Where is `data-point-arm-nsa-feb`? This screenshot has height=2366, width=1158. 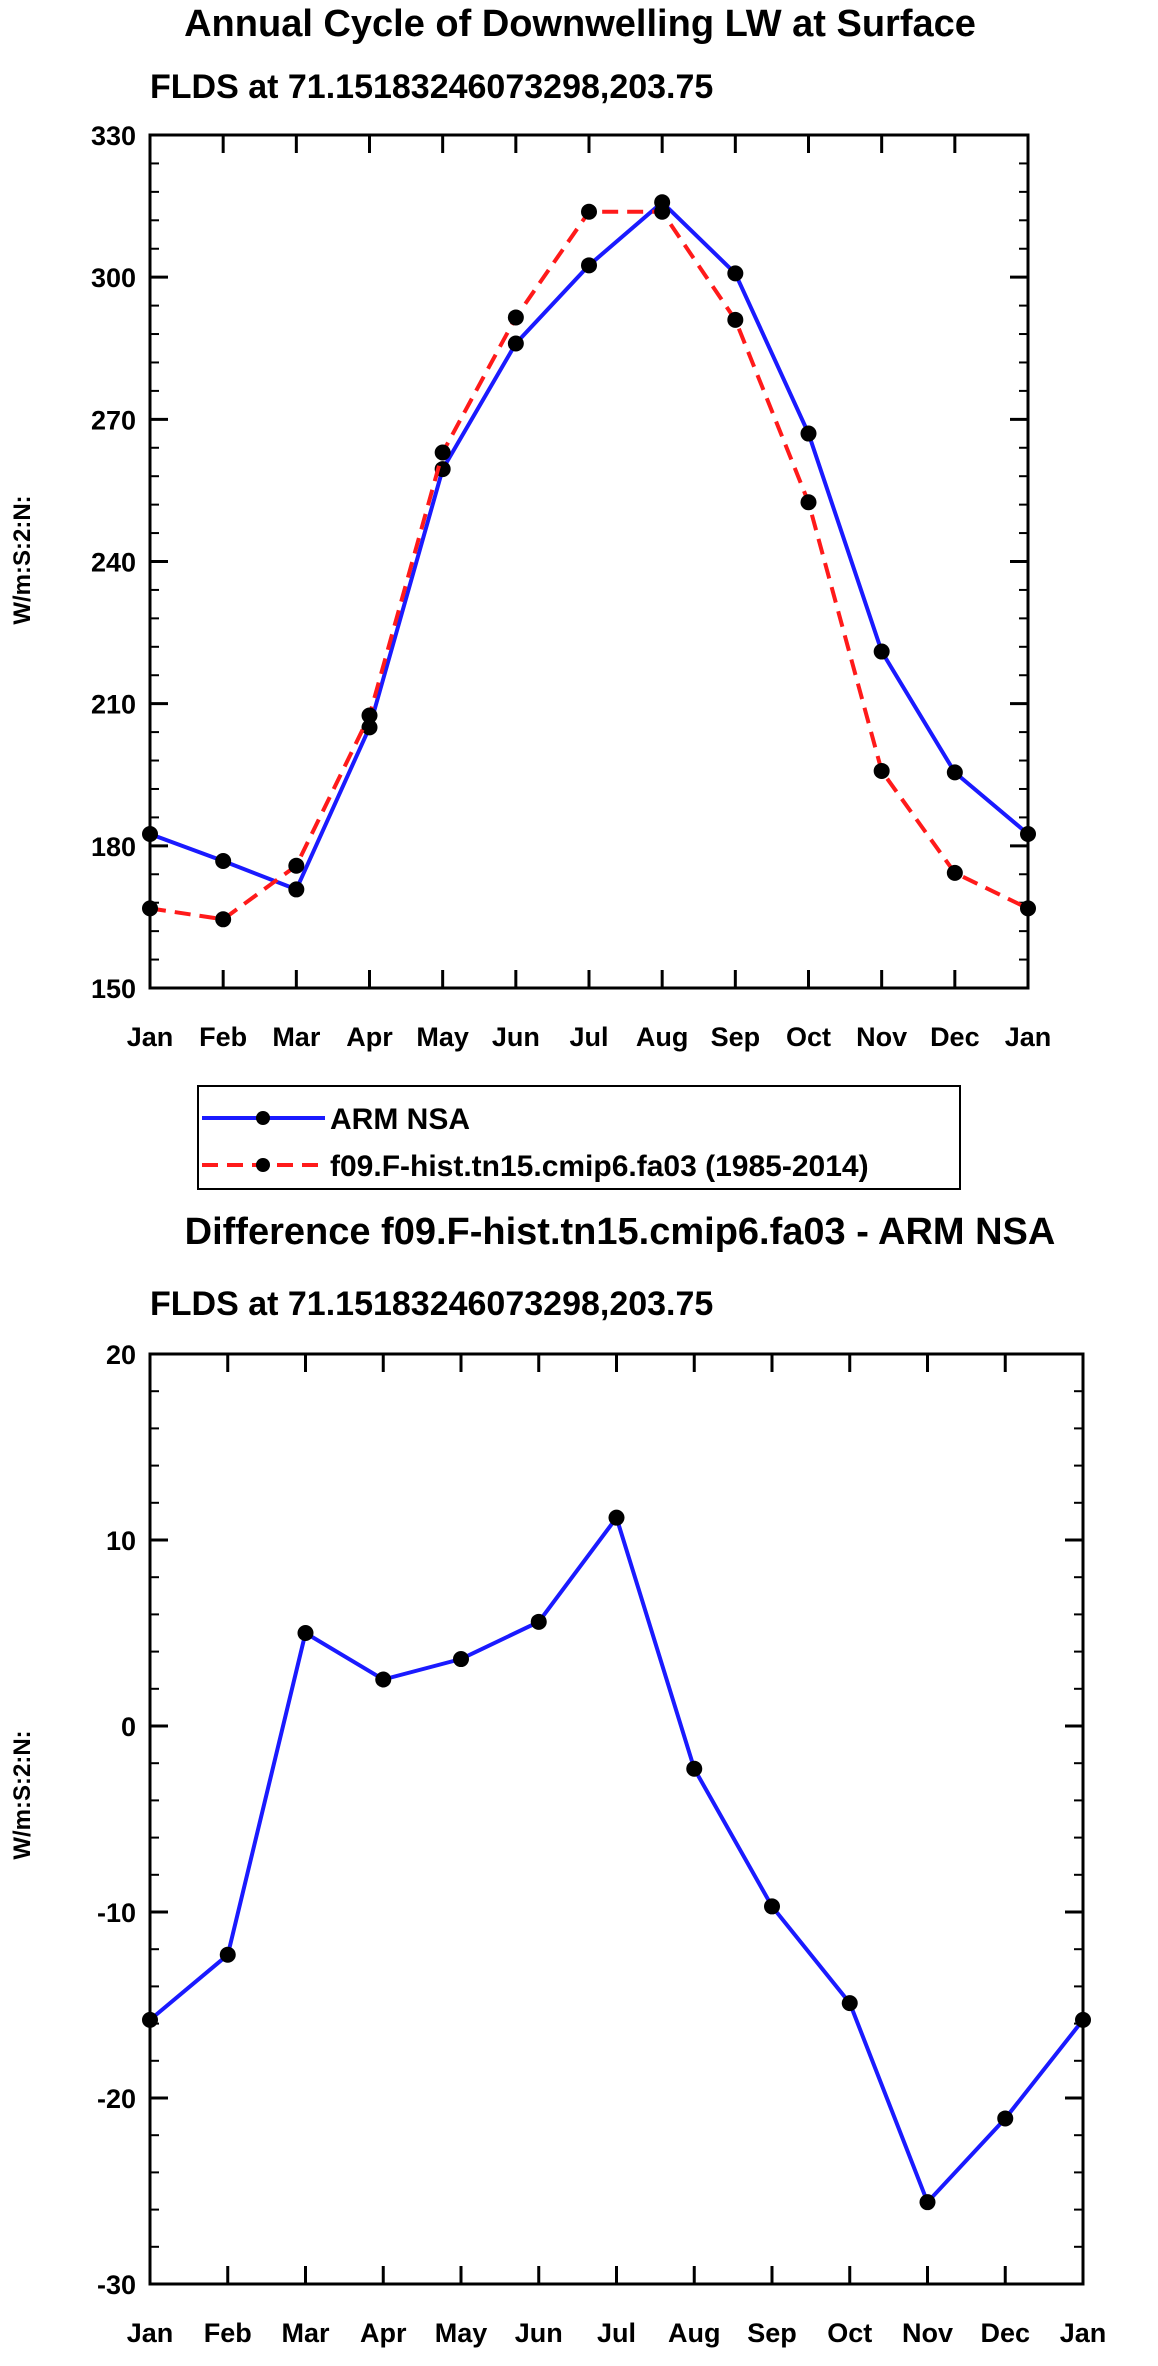 data-point-arm-nsa-feb is located at coordinates (223, 860).